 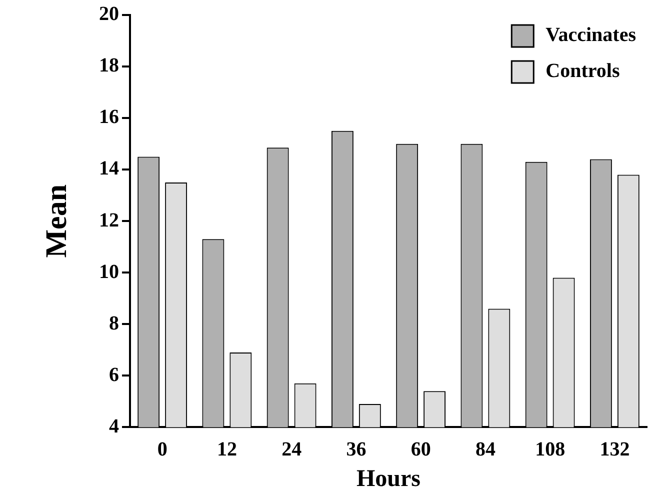 I want to click on legend-label: Vaccinates, so click(x=591, y=35).